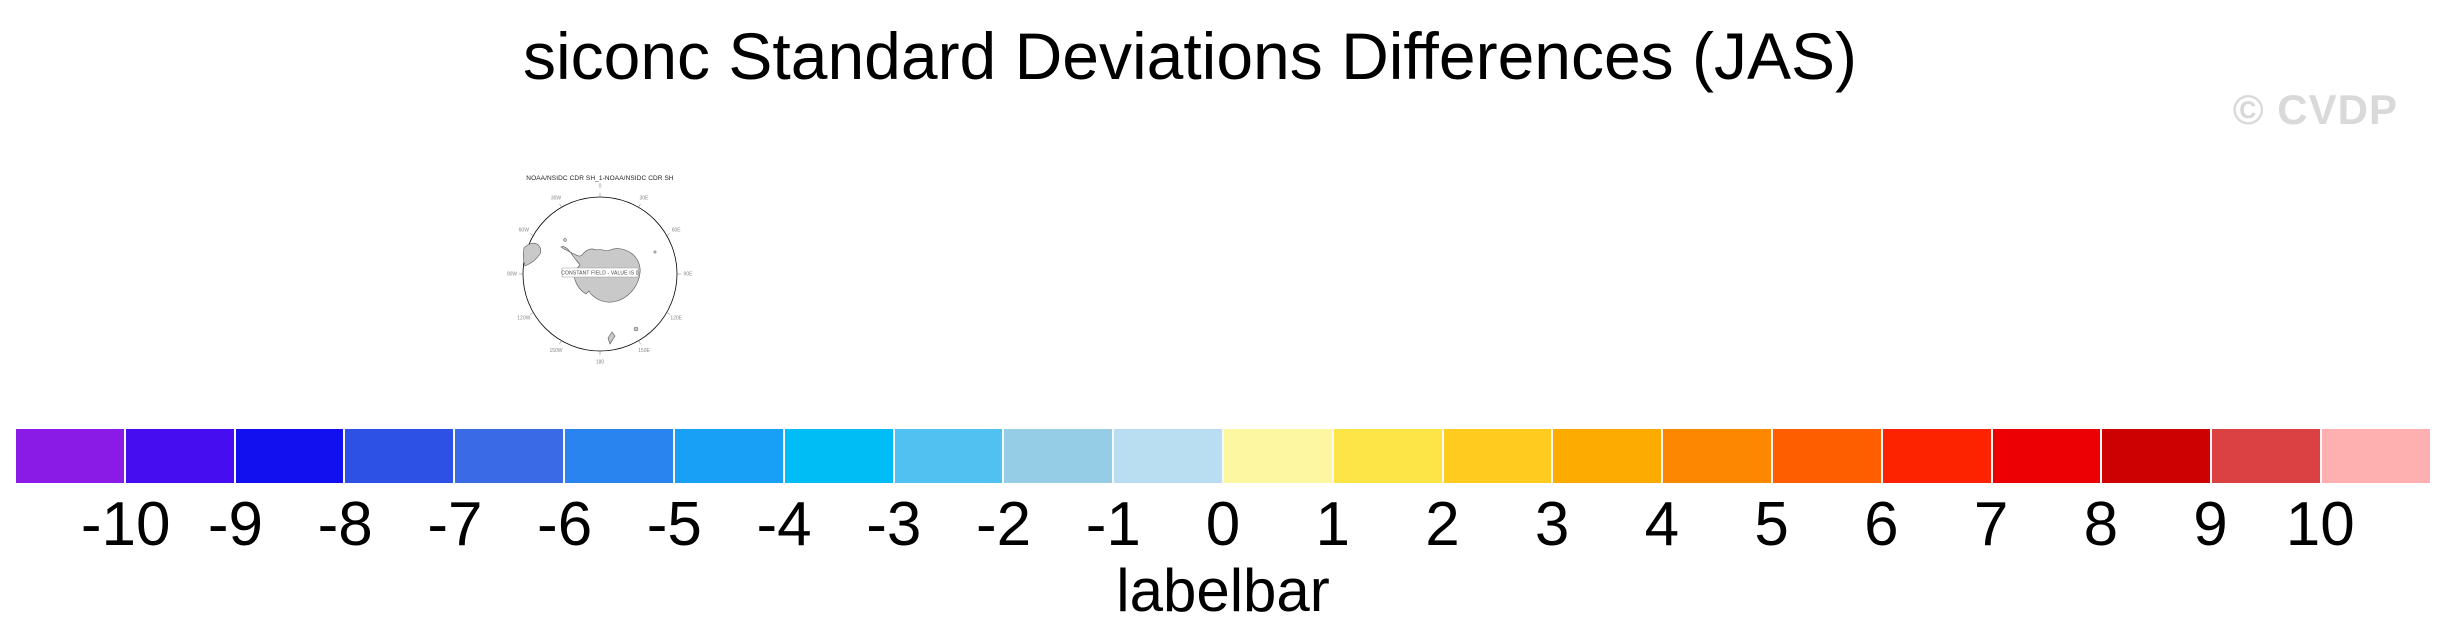 This screenshot has width=2450, height=644. What do you see at coordinates (1771, 524) in the screenshot?
I see `labelbar-tick-label: 5` at bounding box center [1771, 524].